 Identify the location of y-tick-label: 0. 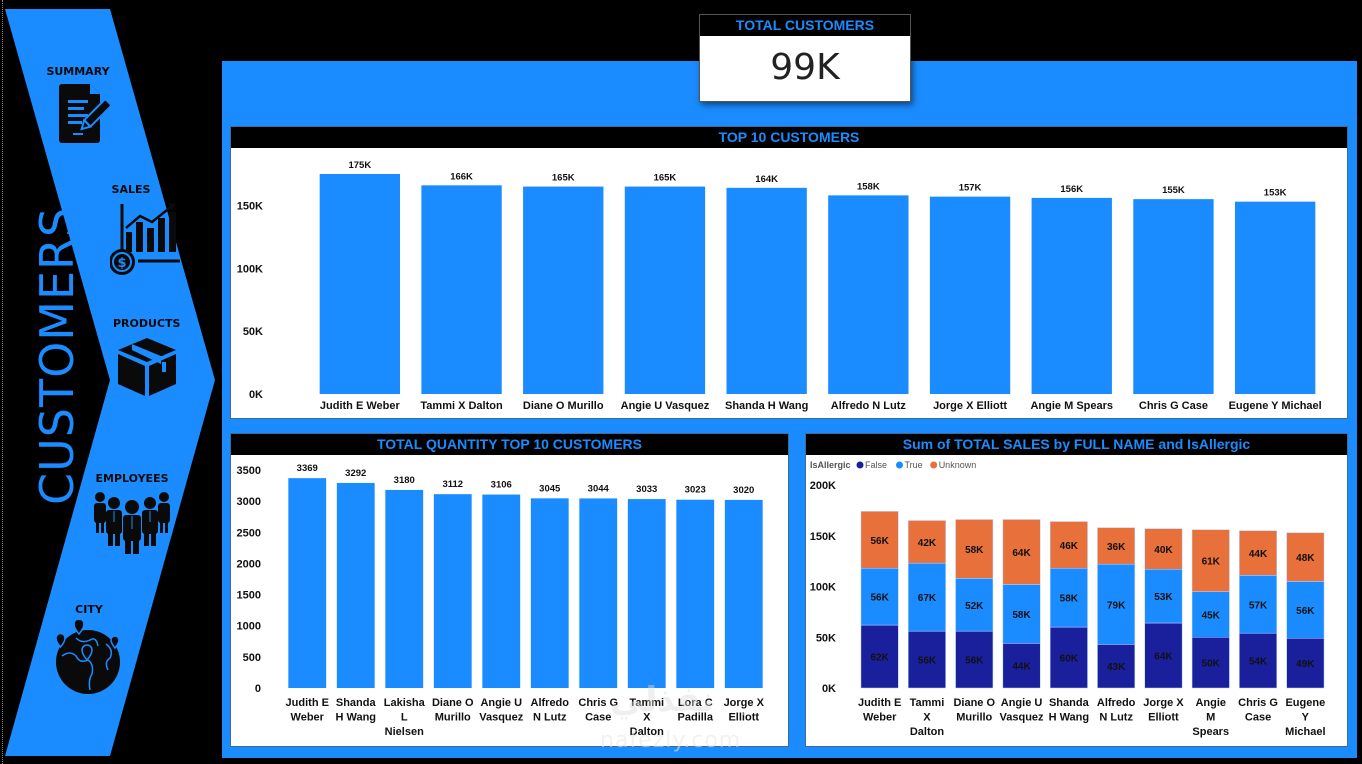
(258, 689).